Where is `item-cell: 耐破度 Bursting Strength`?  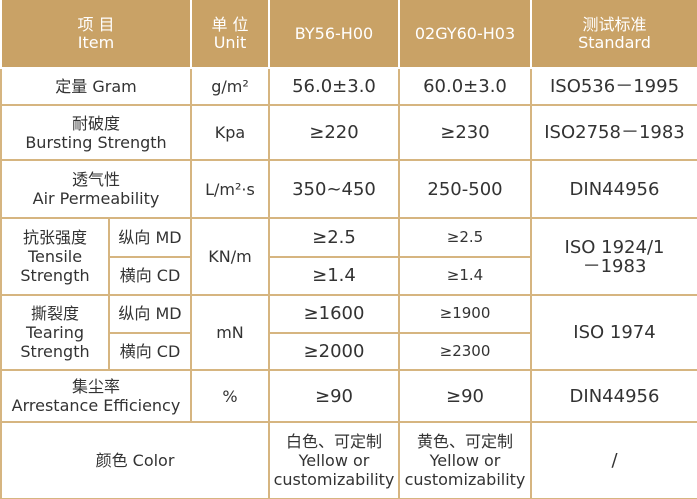 item-cell: 耐破度 Bursting Strength is located at coordinates (96, 132).